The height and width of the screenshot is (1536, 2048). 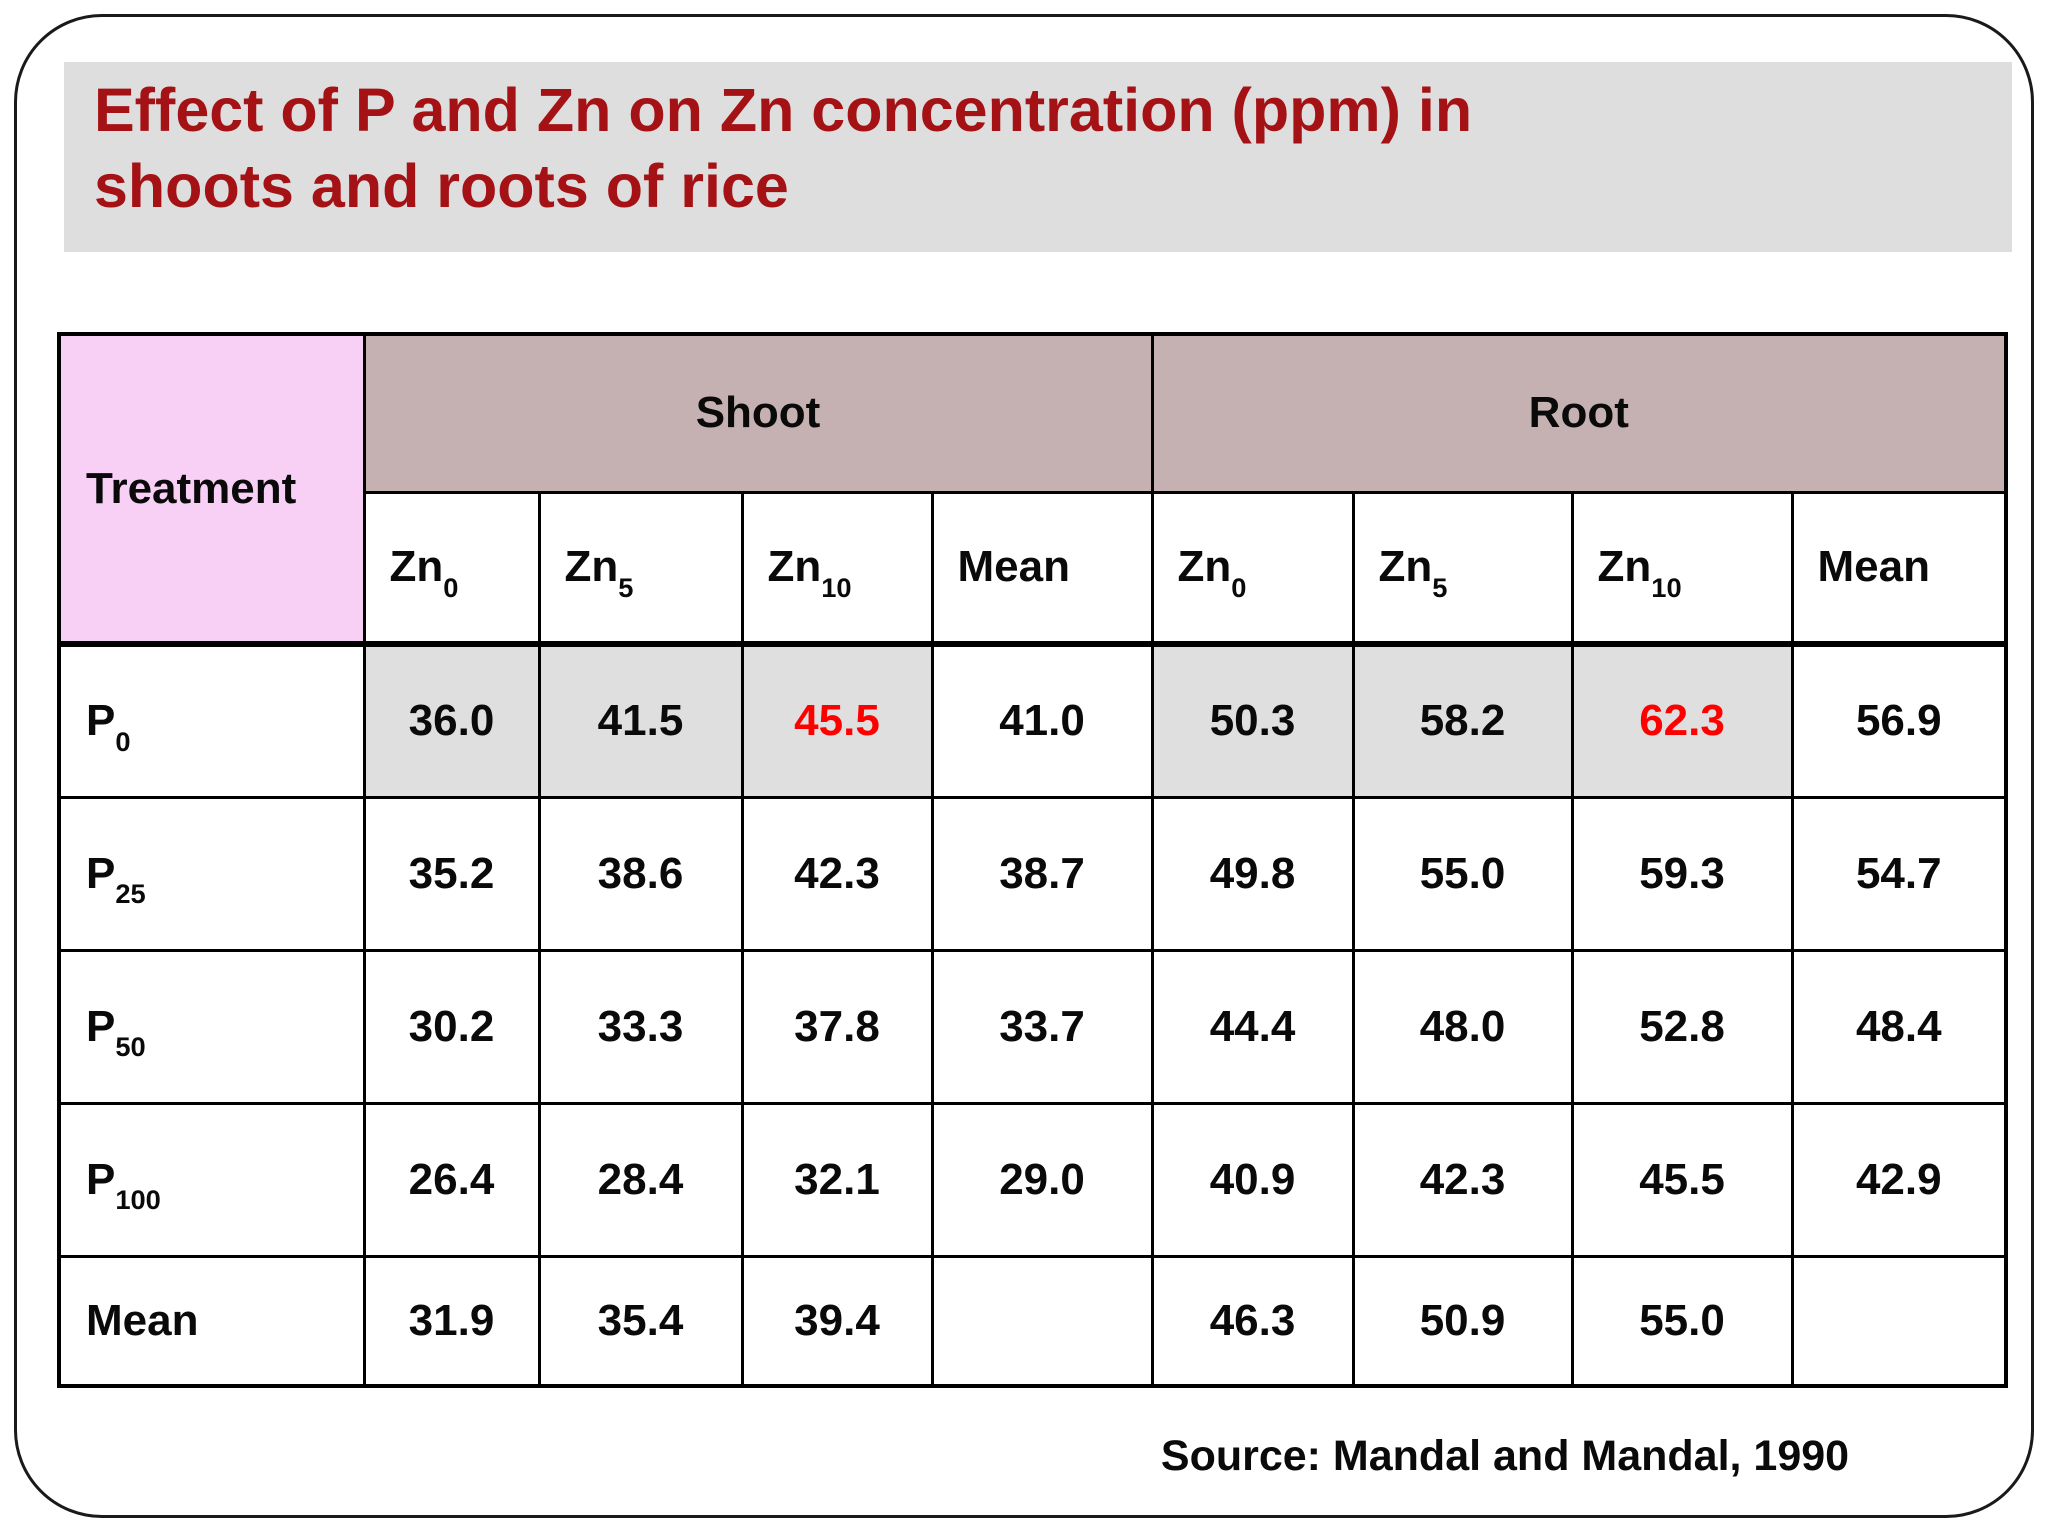 I want to click on shoot-zn0-header: Zn0, so click(x=451, y=568).